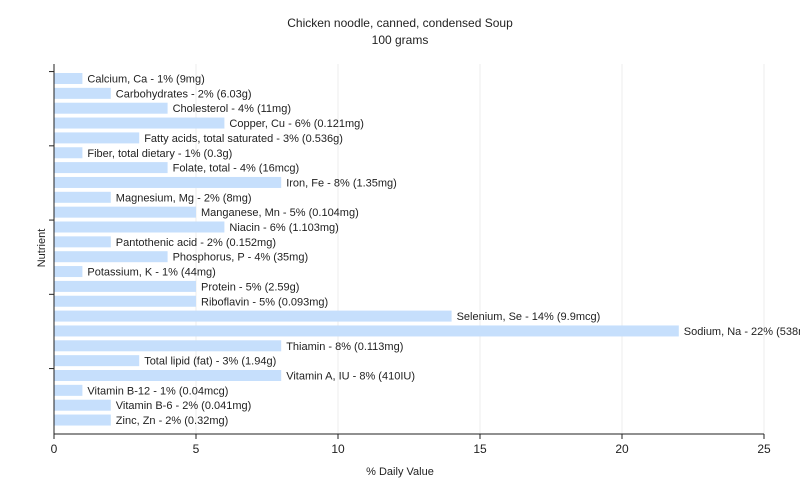  I want to click on x-tick-label: 10, so click(338, 449).